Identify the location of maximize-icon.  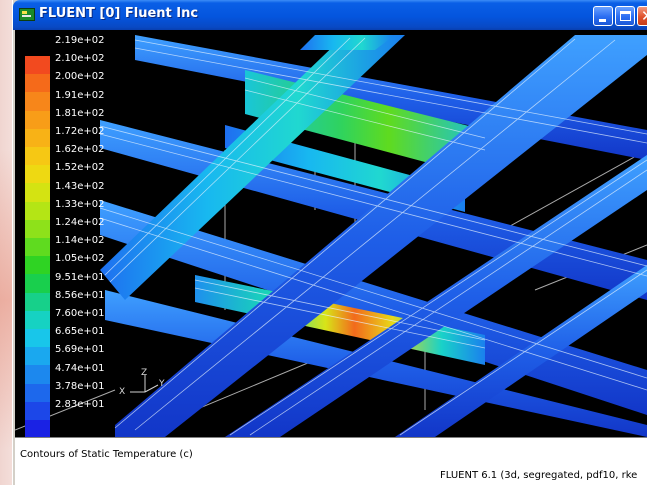
(625, 16).